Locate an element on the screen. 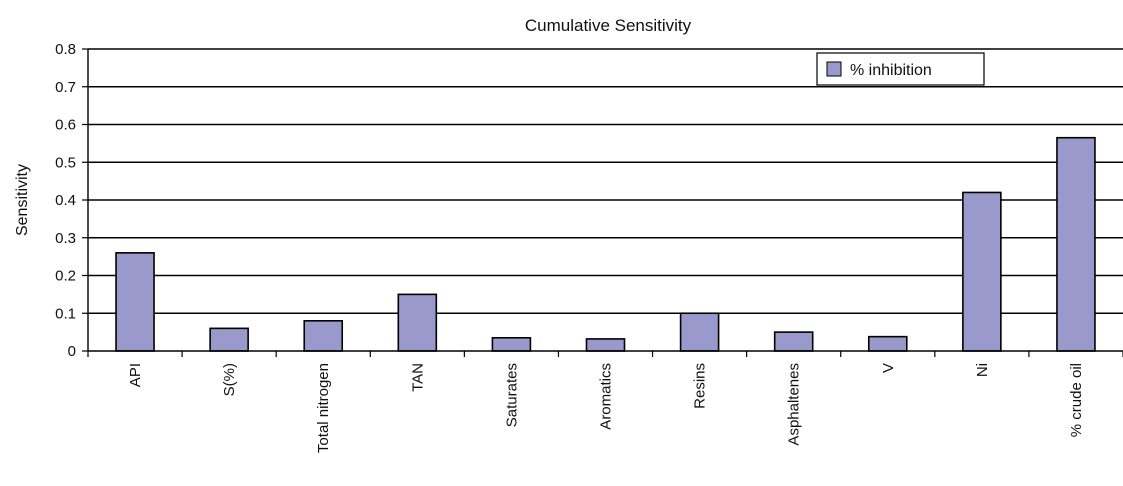 This screenshot has height=486, width=1123. x-tick-label: V is located at coordinates (888, 368).